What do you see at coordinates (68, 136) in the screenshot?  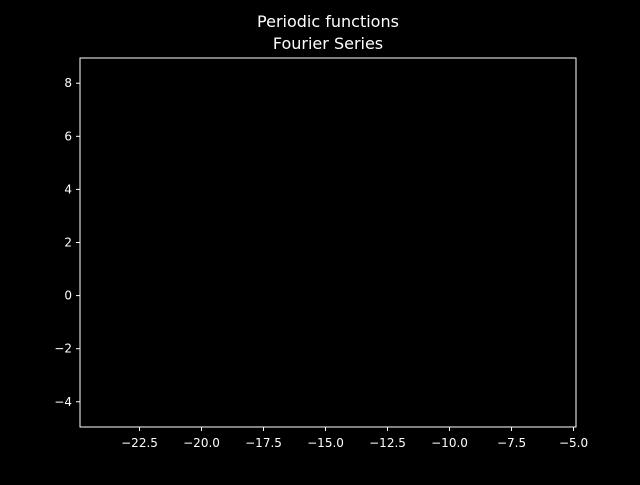 I see `y-tick-label: 6` at bounding box center [68, 136].